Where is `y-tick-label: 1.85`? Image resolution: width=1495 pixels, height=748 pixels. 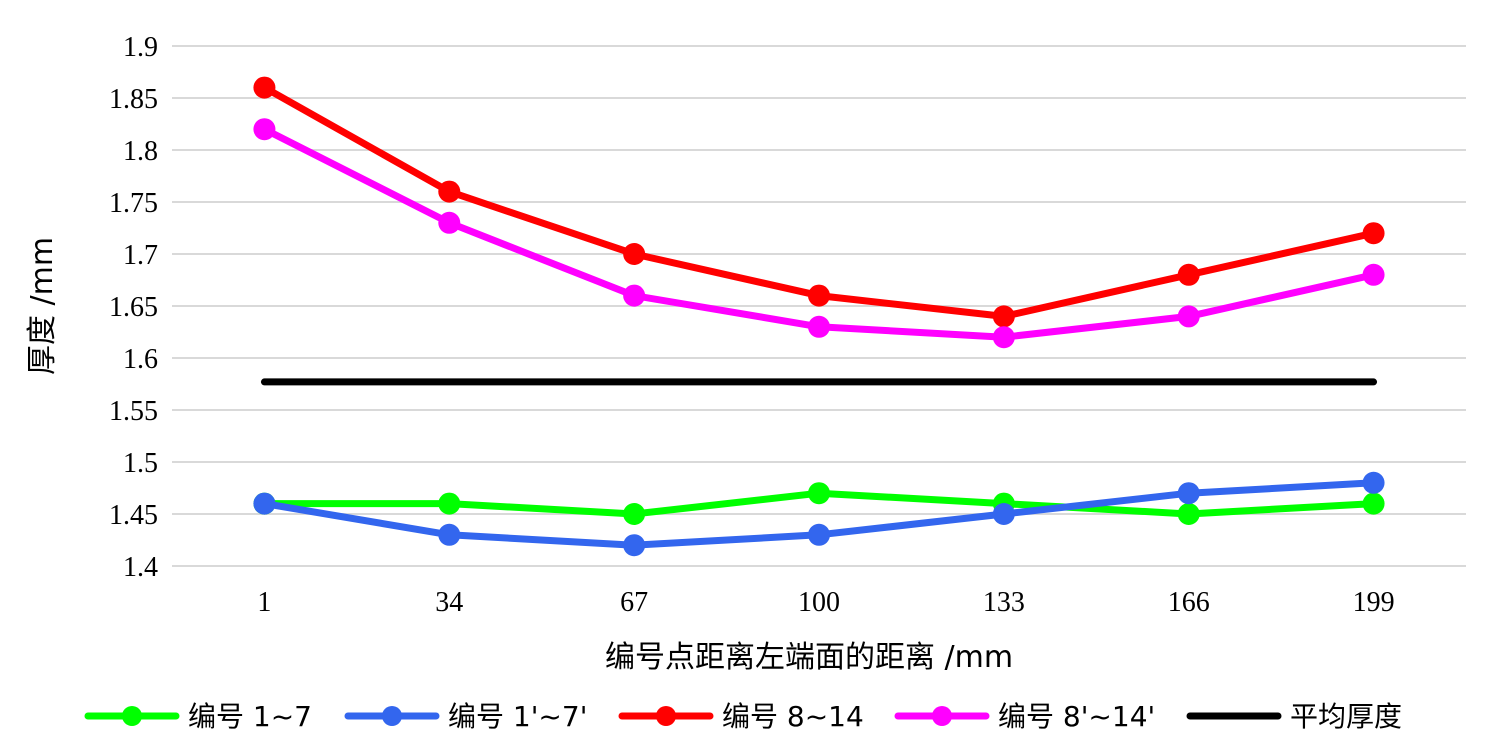
y-tick-label: 1.85 is located at coordinates (133, 99).